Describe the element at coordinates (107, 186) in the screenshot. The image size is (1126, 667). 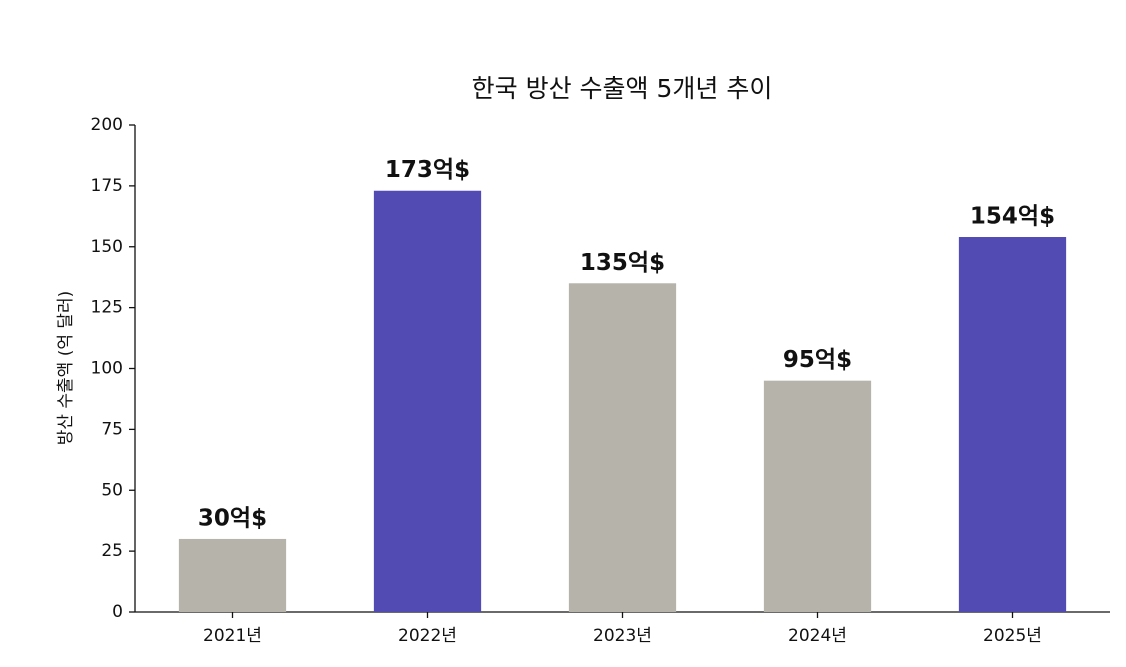
I see `y-tick-label: 175` at that location.